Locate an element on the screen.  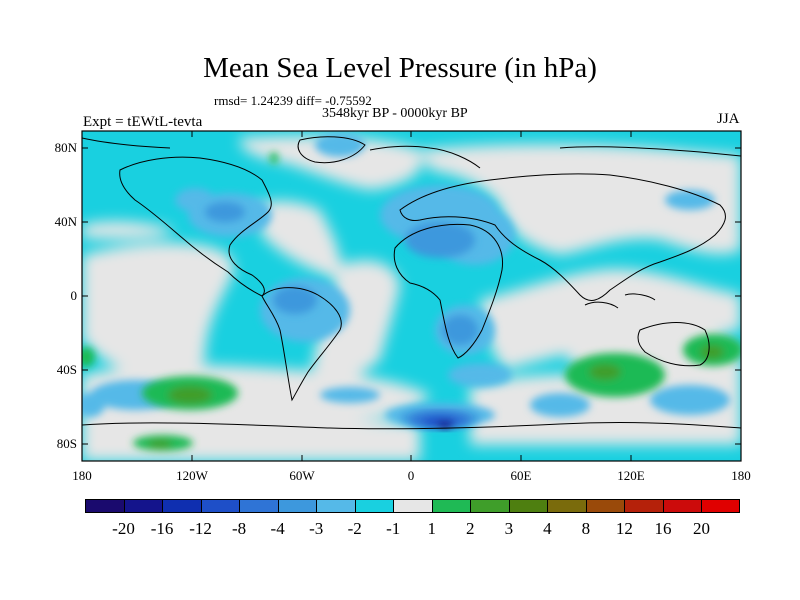
colorbar-label: -12 is located at coordinates (200, 528).